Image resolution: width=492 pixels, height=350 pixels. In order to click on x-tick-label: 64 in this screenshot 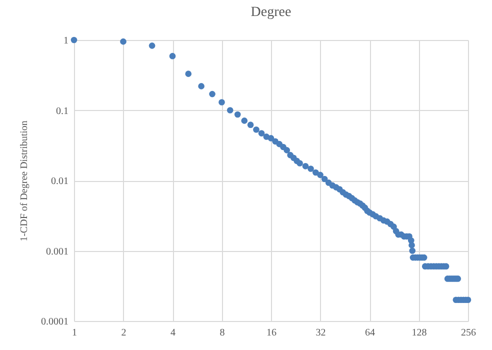, I will do `click(370, 333)`.